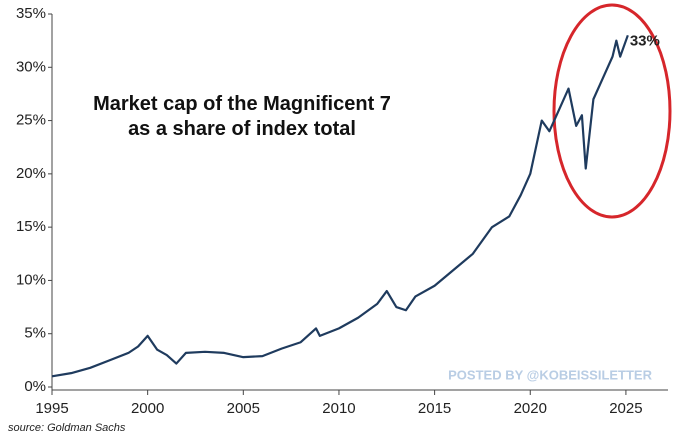 This screenshot has height=440, width=680. I want to click on x-tick-label: 2010, so click(338, 408).